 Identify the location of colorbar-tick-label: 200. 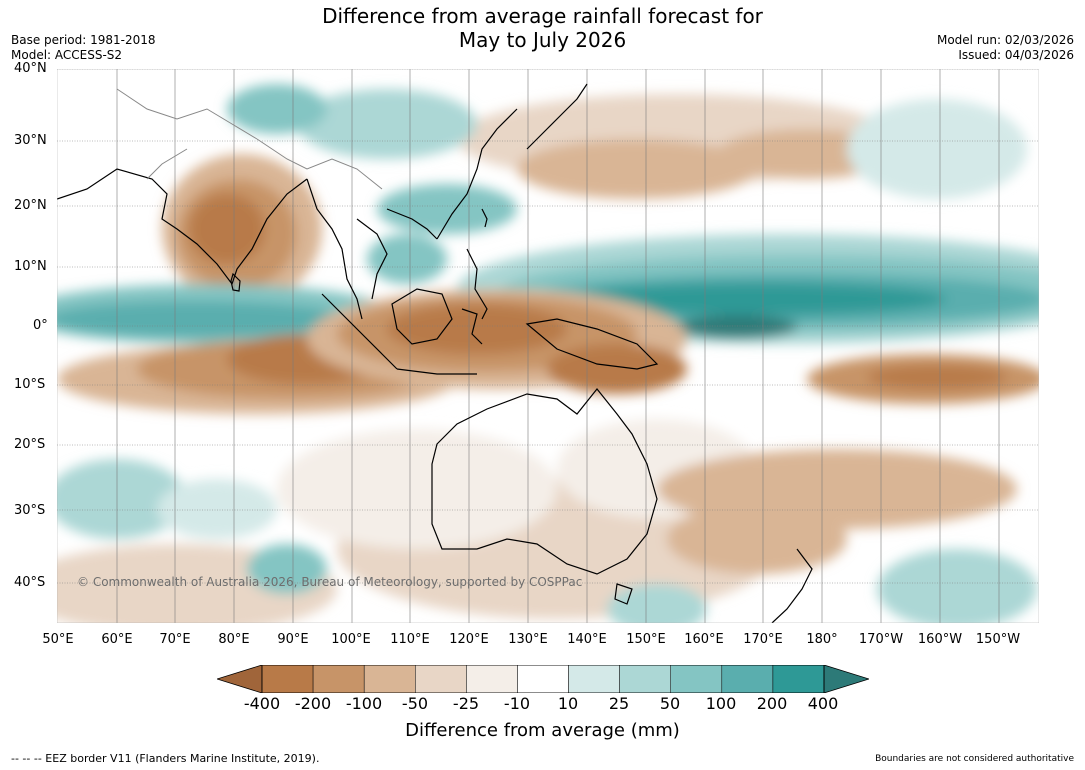
(772, 703).